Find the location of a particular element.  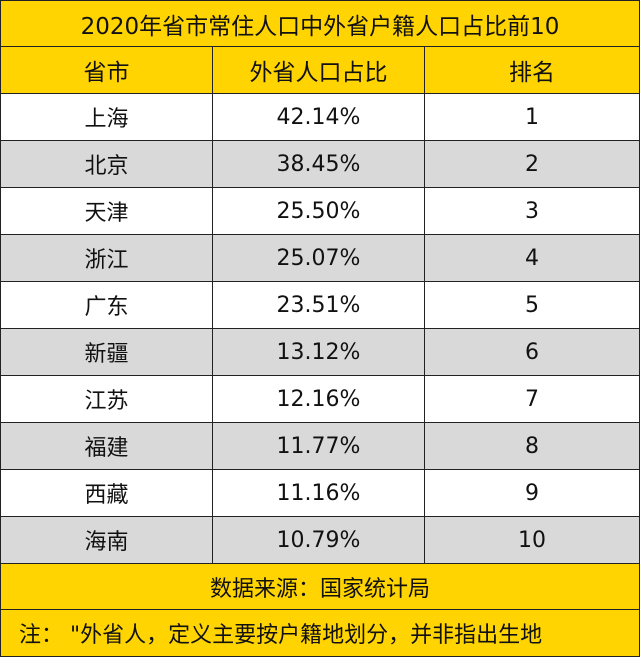

table-row: 广东 23.51% 5 is located at coordinates (320, 305).